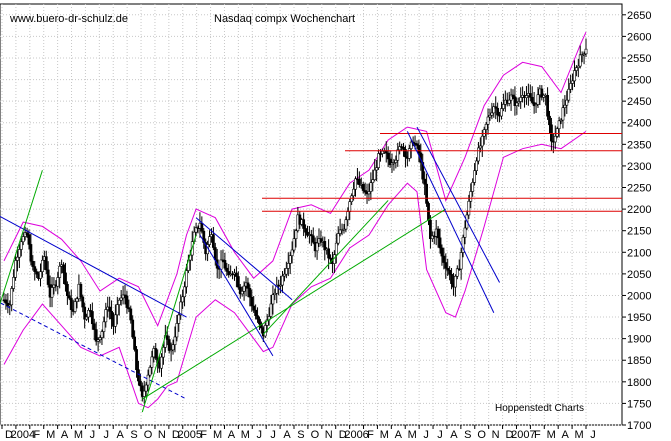 The width and height of the screenshot is (671, 441). I want to click on x-tick-label: 2006, so click(356, 435).